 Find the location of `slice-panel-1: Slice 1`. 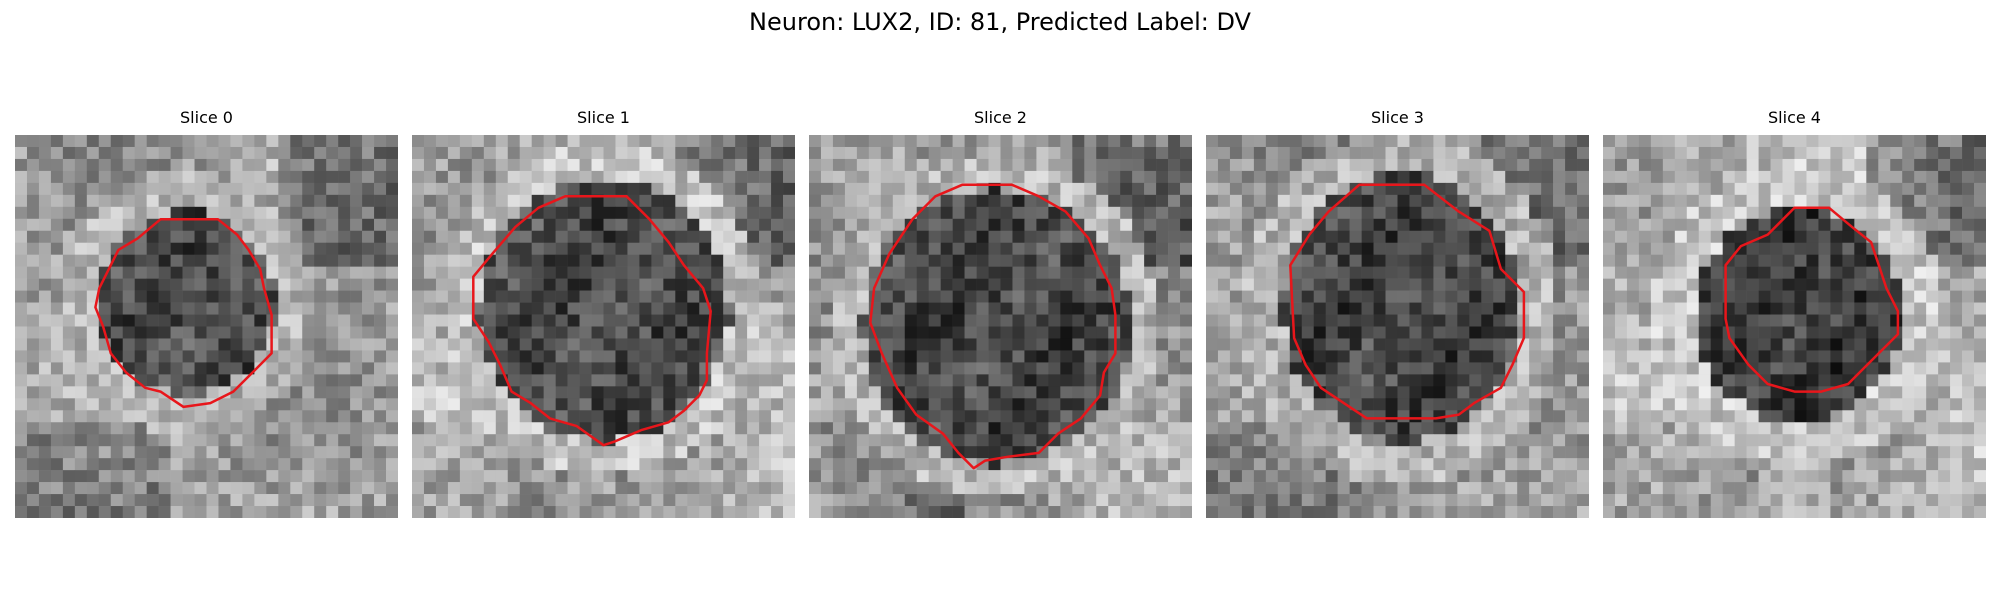

slice-panel-1: Slice 1 is located at coordinates (603, 313).